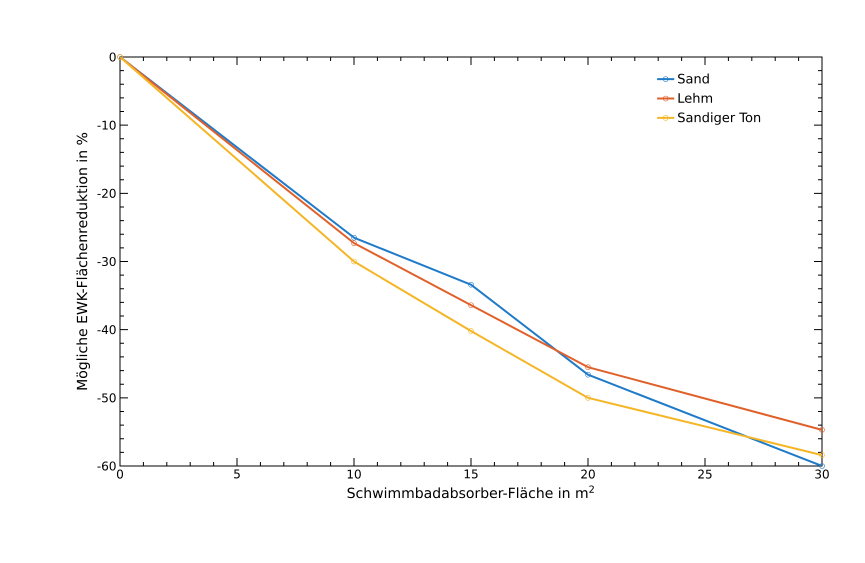 The width and height of the screenshot is (865, 563). I want to click on y-axis-title: Mögliche EWK-Flächenreduktion in %, so click(83, 261).